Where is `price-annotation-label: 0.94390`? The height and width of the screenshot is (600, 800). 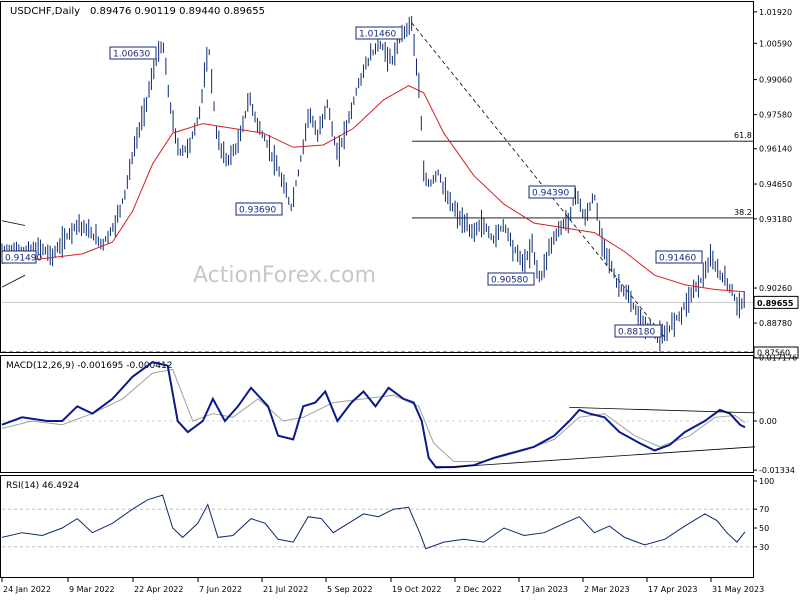
price-annotation-label: 0.94390 is located at coordinates (550, 194).